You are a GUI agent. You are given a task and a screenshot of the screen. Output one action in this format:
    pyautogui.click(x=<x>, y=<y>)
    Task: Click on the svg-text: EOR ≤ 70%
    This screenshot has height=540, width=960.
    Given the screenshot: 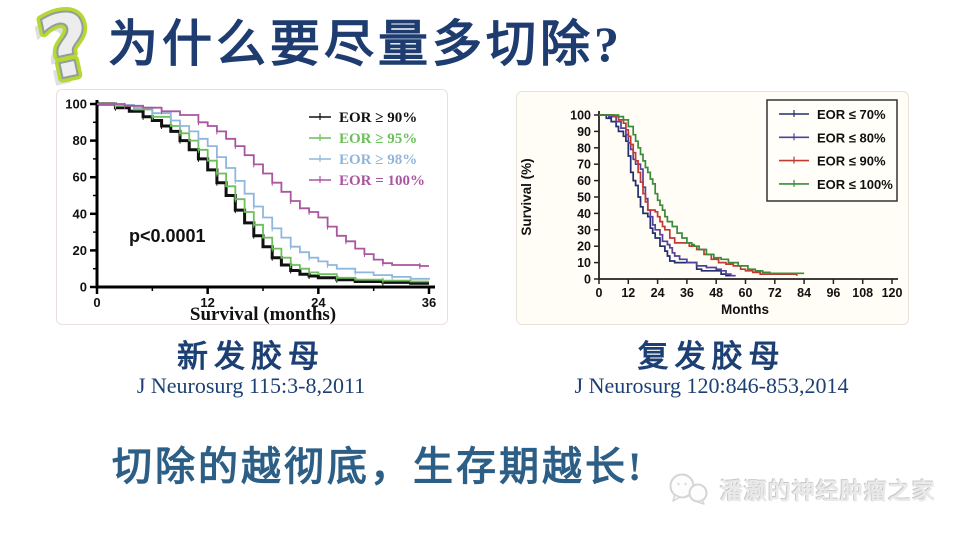 What is the action you would take?
    pyautogui.click(x=851, y=114)
    